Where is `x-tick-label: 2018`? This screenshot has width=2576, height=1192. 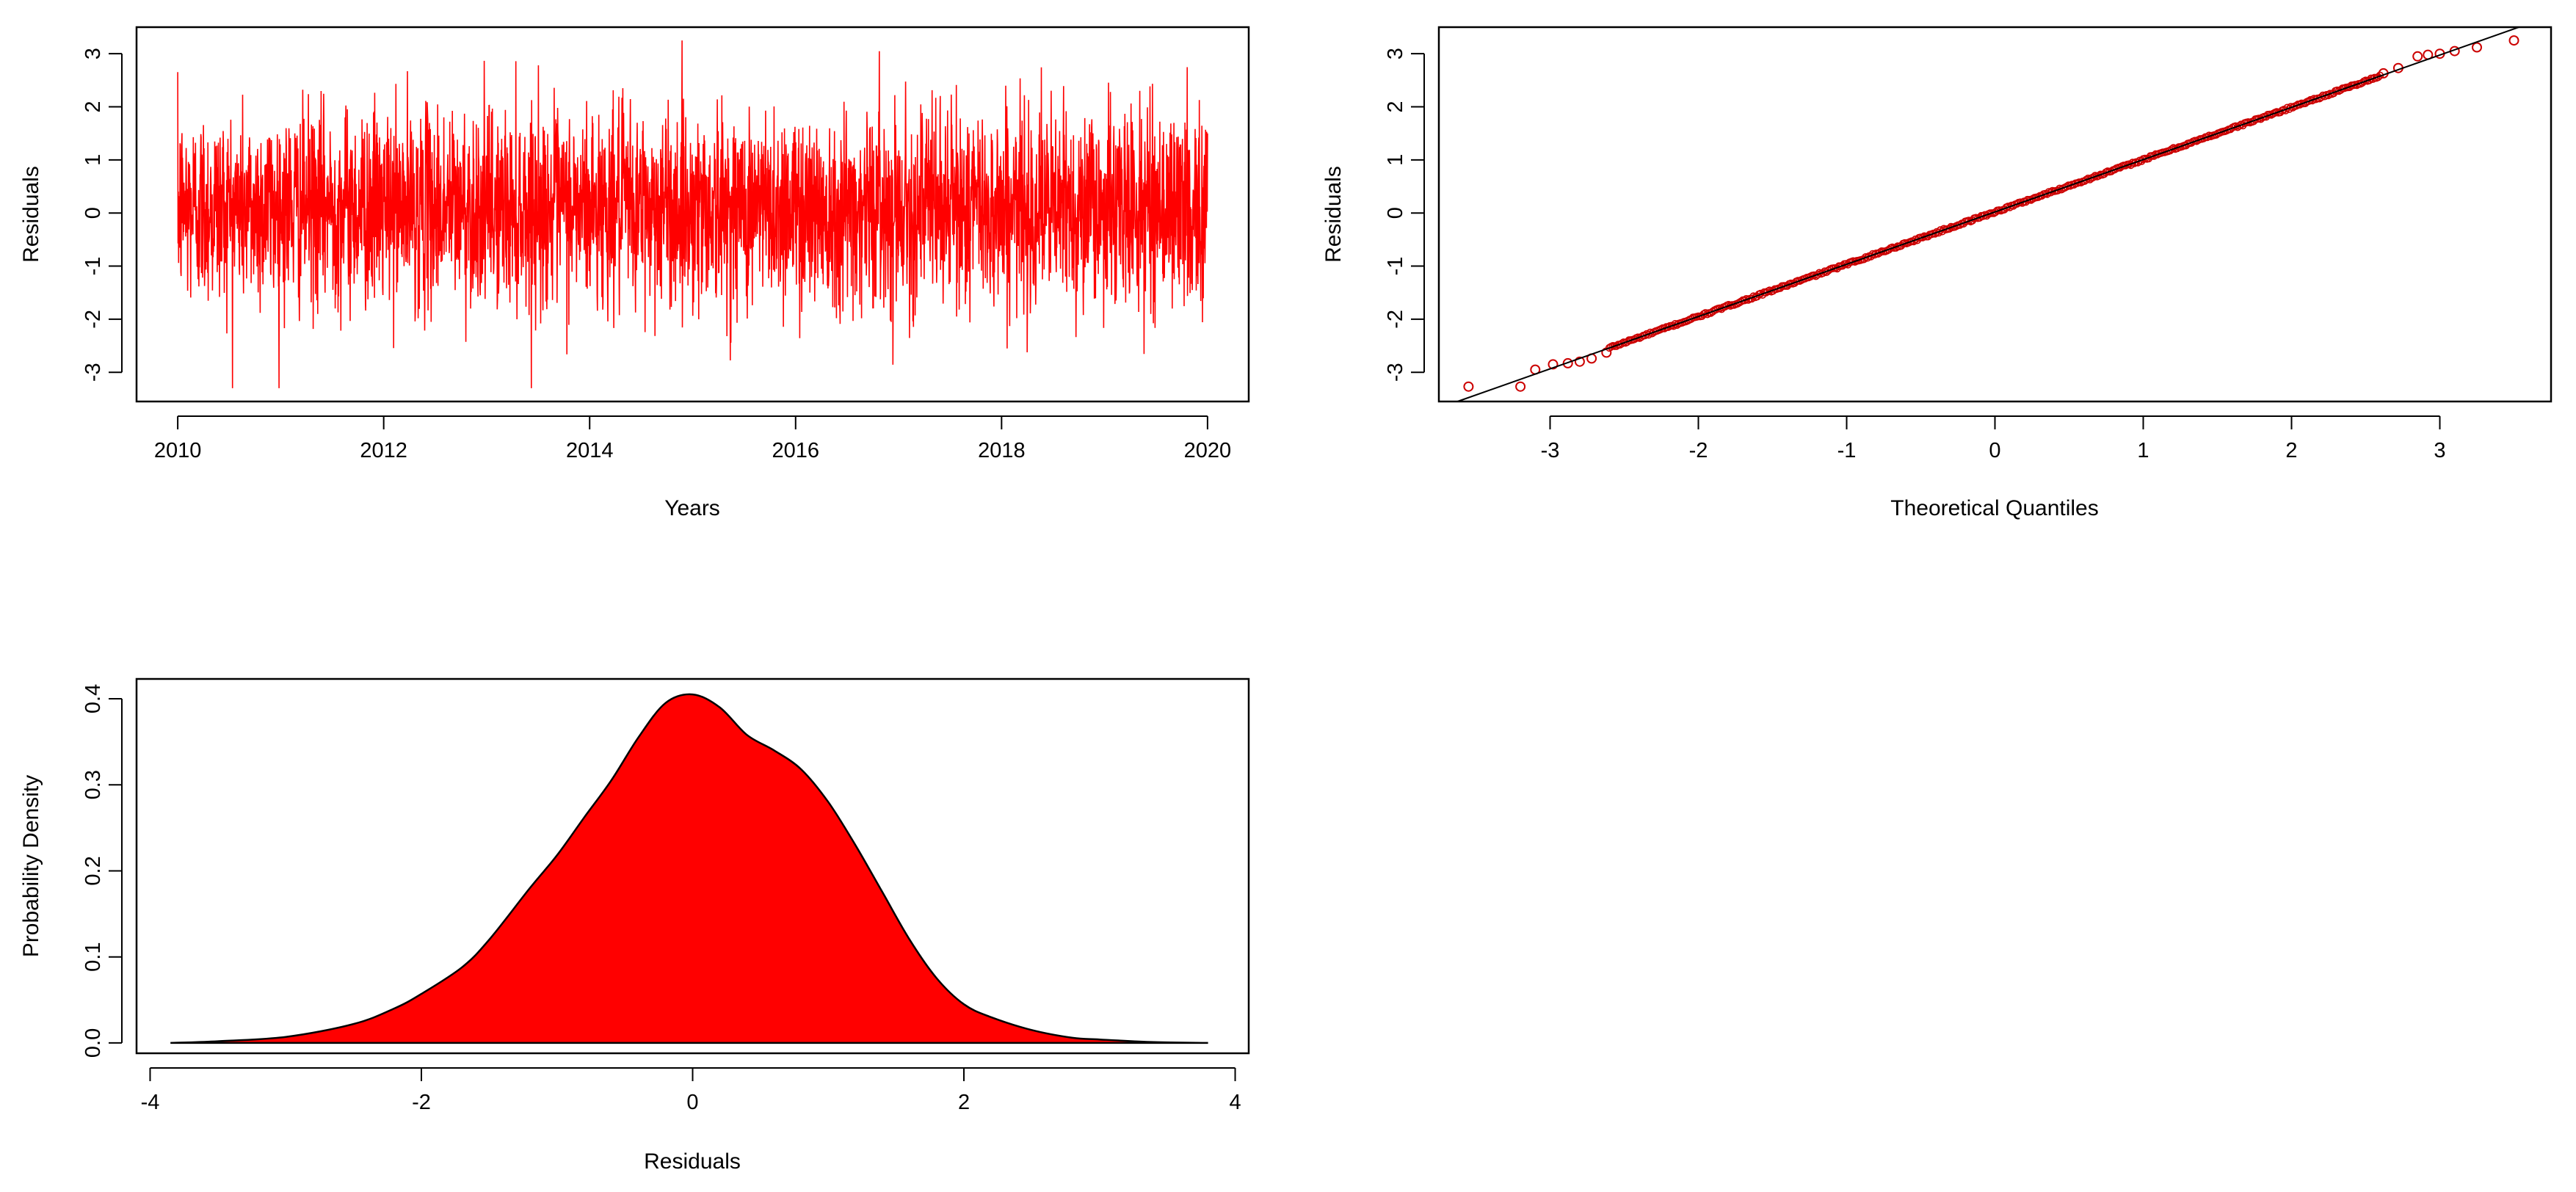 x-tick-label: 2018 is located at coordinates (1002, 450).